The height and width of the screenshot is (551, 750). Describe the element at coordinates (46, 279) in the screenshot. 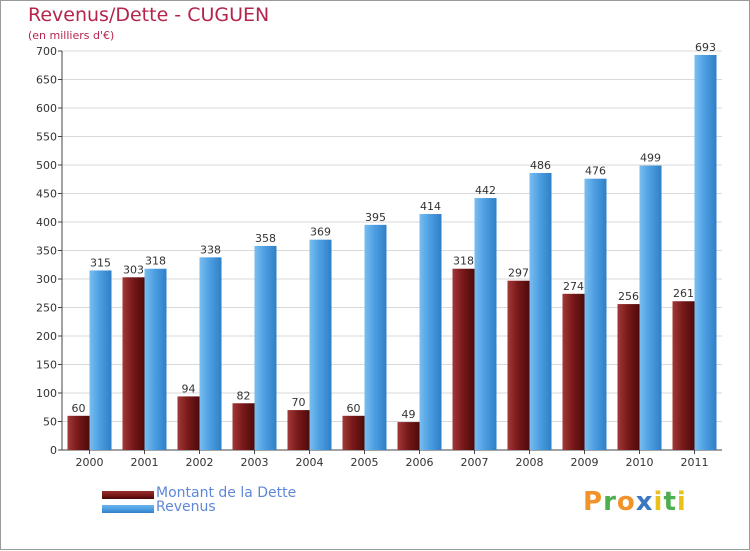

I see `y-tick-label: 300` at that location.